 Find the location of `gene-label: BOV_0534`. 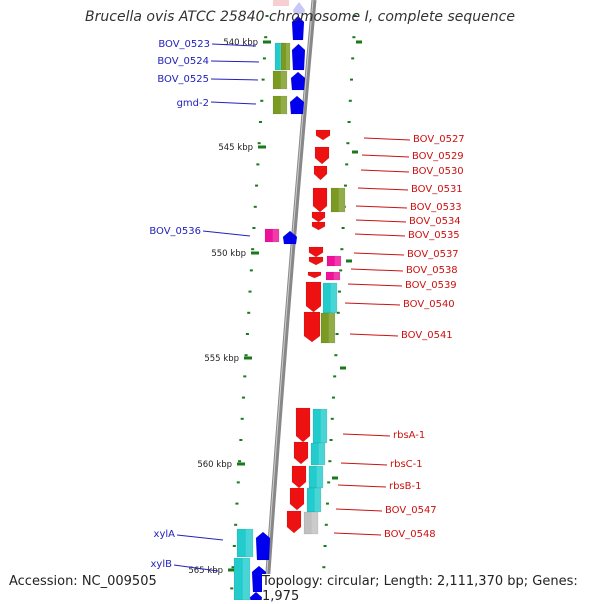

gene-label: BOV_0534 is located at coordinates (435, 221).